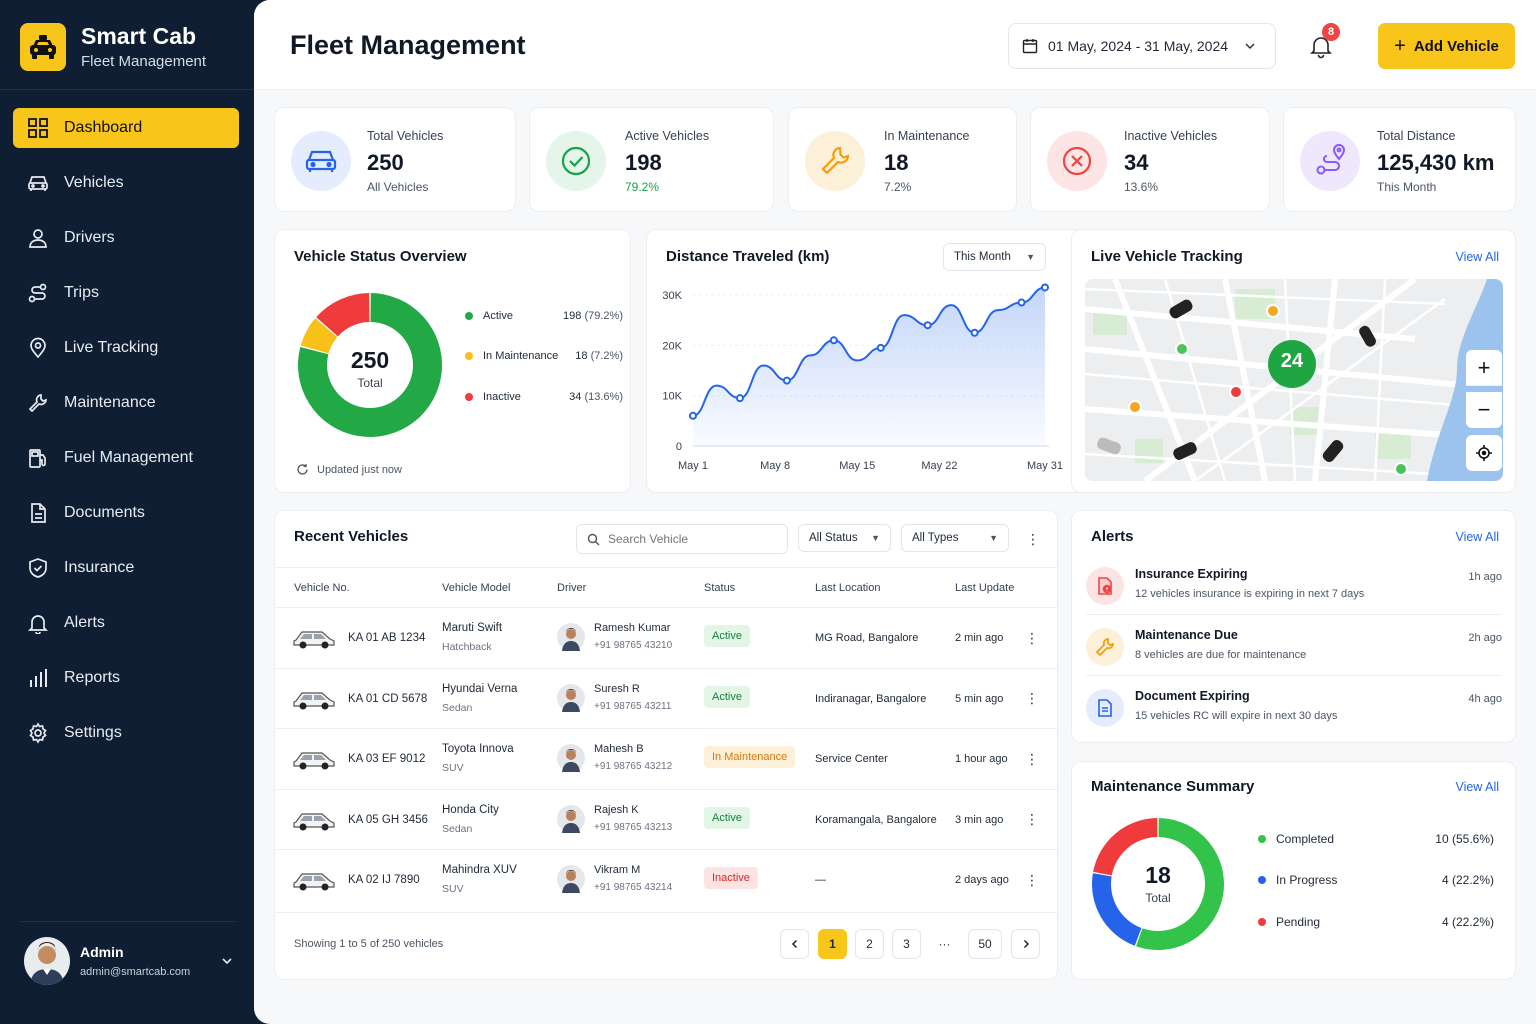 This screenshot has width=1536, height=1024. I want to click on document-icon, so click(1105, 708).